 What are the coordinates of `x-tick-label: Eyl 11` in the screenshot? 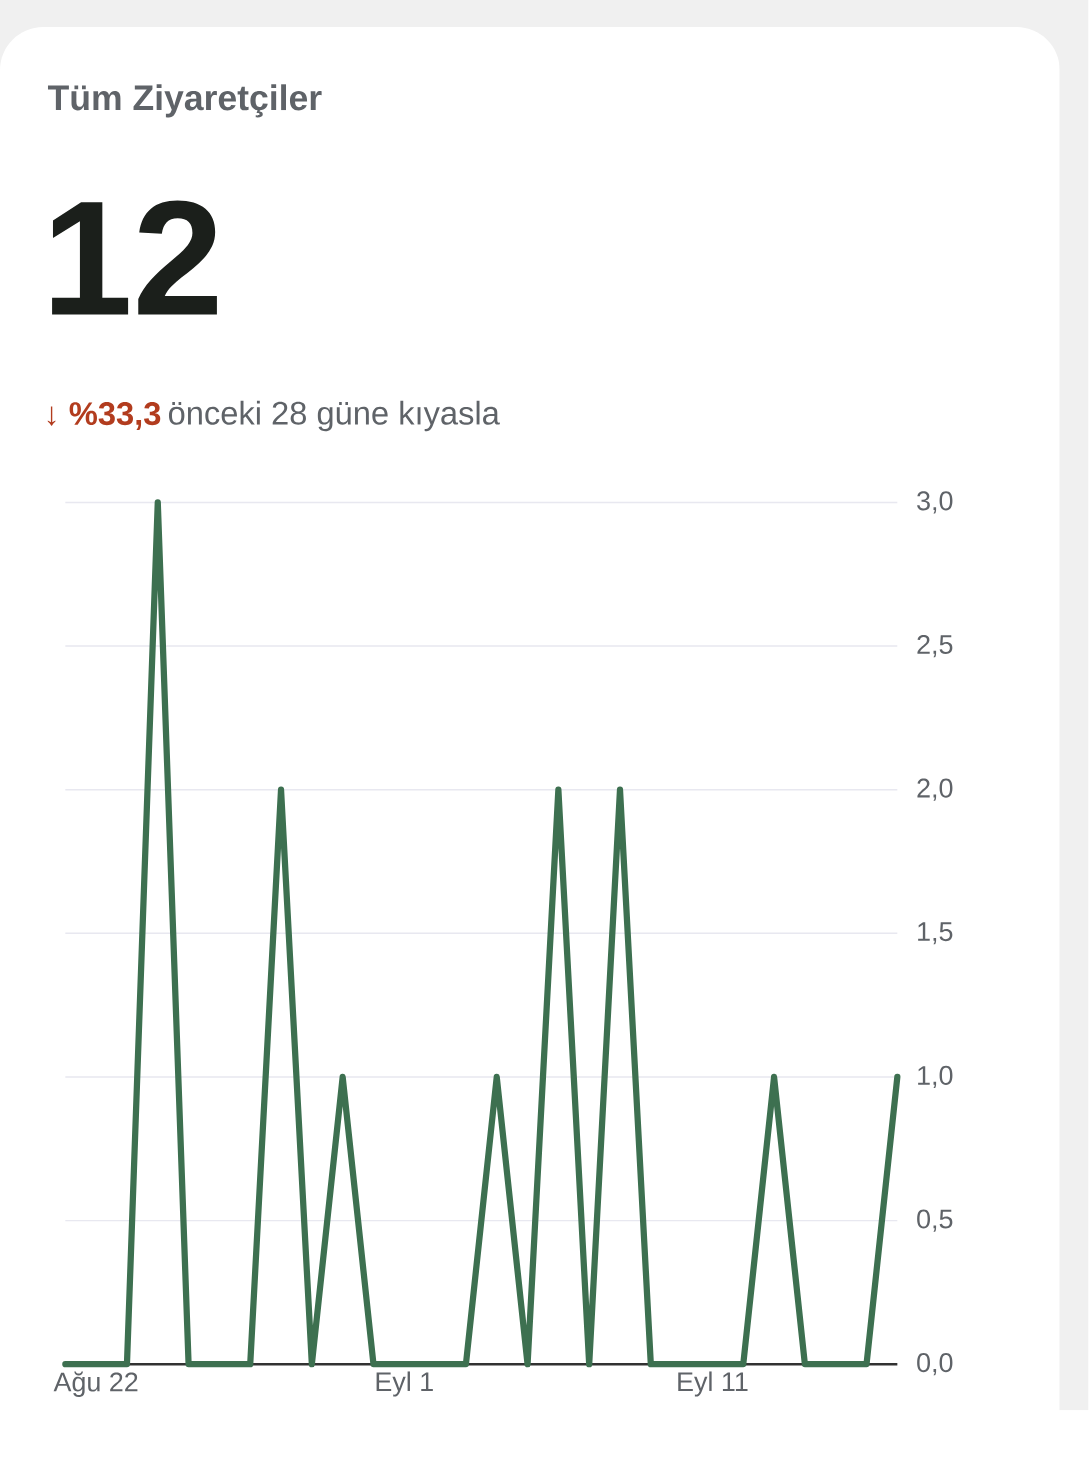 It's located at (713, 1384).